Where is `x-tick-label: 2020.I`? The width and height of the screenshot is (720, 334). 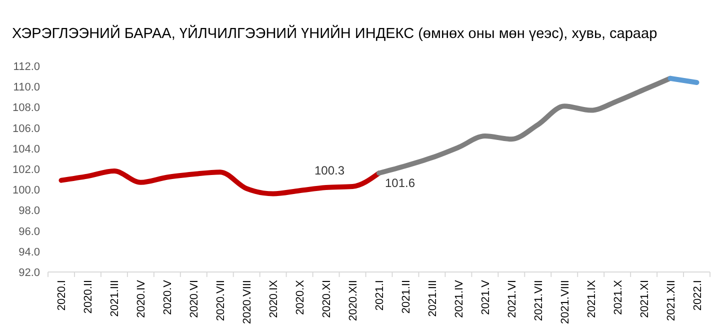 x-tick-label: 2020.I is located at coordinates (62, 295).